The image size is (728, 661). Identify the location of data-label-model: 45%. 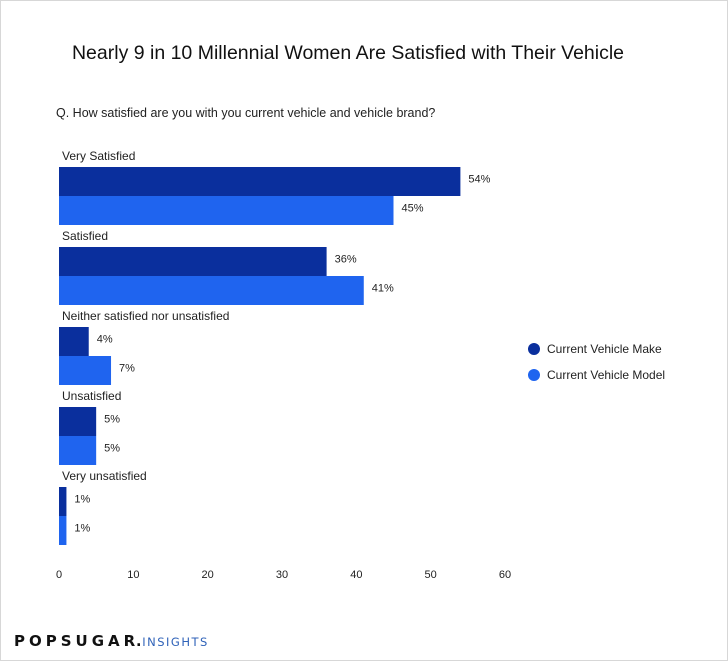
(413, 209).